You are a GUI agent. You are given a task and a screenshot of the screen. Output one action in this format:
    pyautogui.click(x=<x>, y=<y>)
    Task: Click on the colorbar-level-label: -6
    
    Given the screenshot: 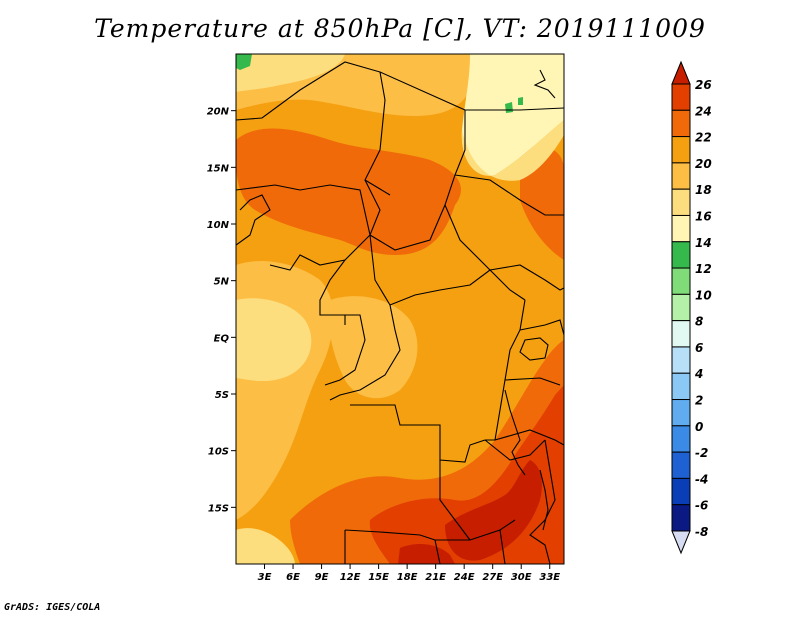 What is the action you would take?
    pyautogui.click(x=701, y=506)
    